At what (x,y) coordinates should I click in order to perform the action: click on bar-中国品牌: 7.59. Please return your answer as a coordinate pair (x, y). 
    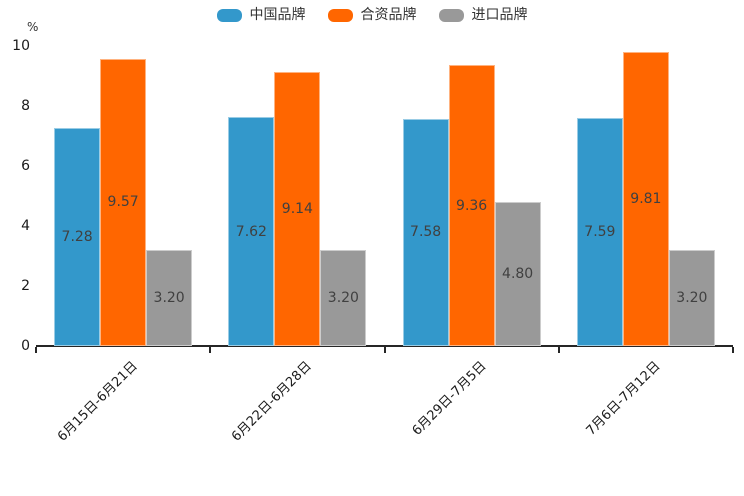
    Looking at the image, I should click on (599, 232).